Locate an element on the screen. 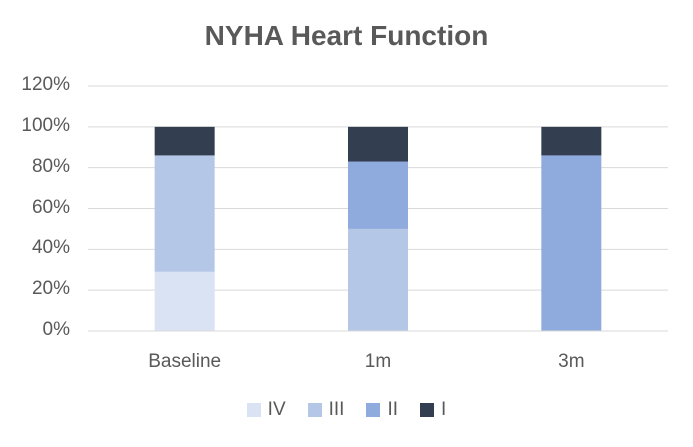  bar-II-1m is located at coordinates (378, 195).